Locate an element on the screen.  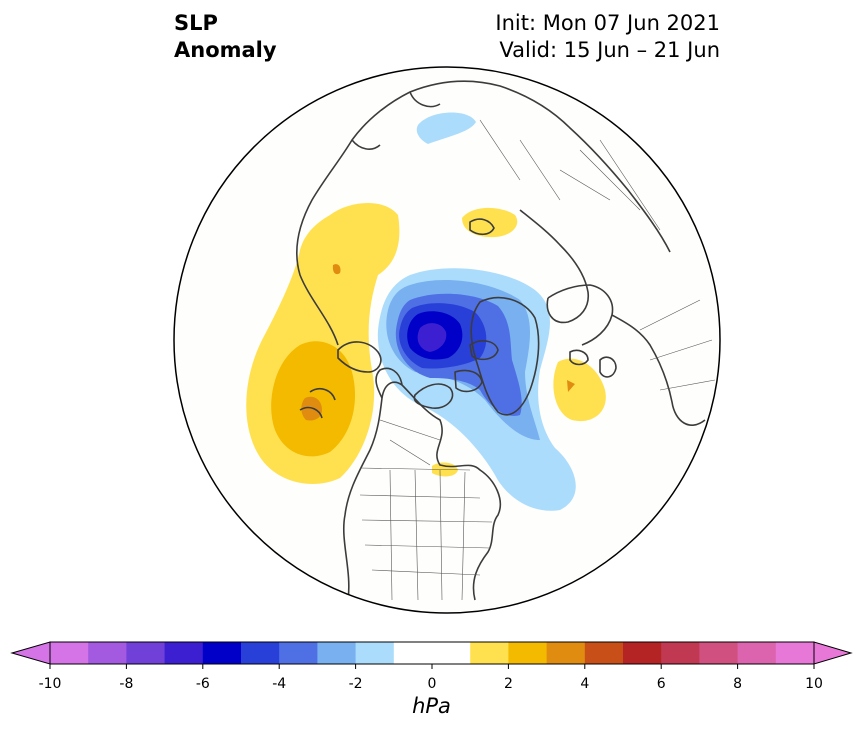
colorbar-tick-label: -10 is located at coordinates (50, 684).